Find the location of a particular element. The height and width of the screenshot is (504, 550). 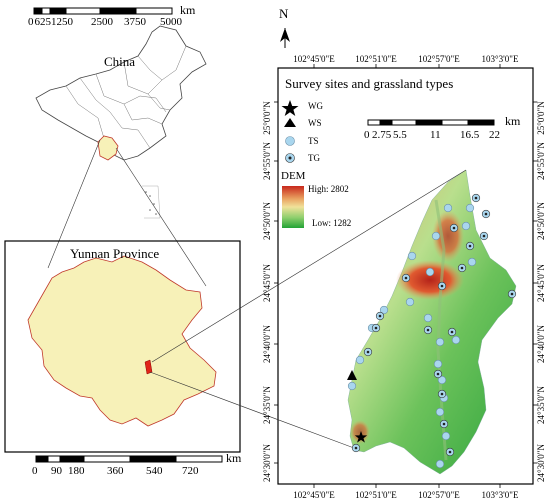

lon-label: 102°57'0"E is located at coordinates (439, 59).